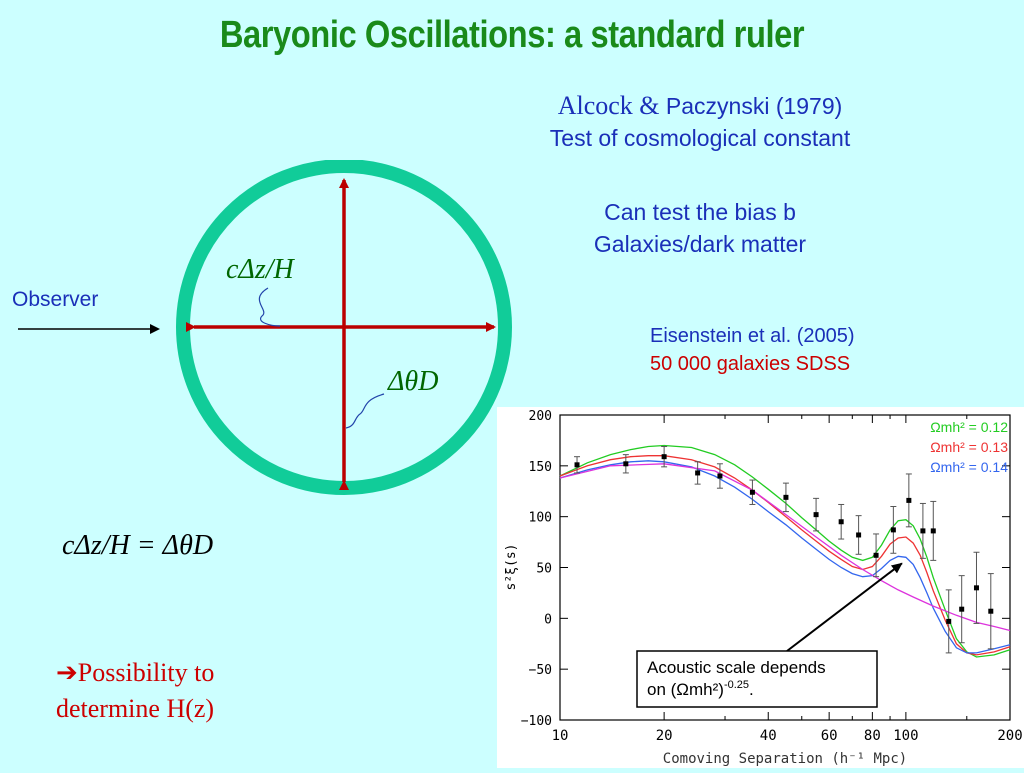 This screenshot has width=1024, height=773. Describe the element at coordinates (750, 364) in the screenshot. I see `ref3-sample: 50 000 galaxies SDSS` at that location.